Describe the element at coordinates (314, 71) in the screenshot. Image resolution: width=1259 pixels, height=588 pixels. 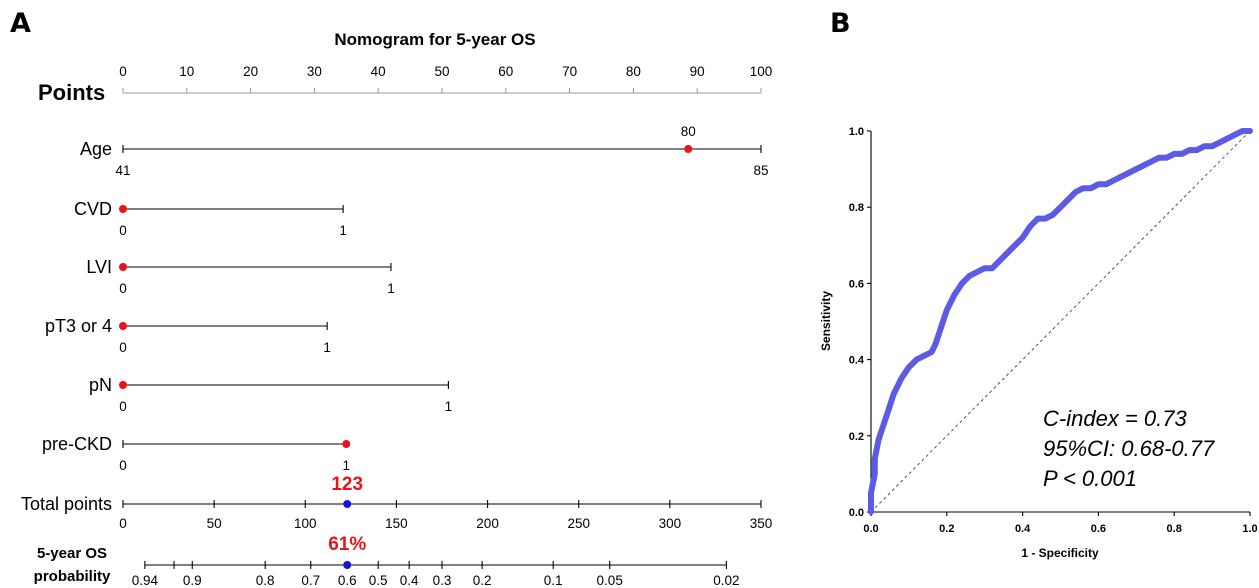
I see `points-tick-label: 30` at that location.